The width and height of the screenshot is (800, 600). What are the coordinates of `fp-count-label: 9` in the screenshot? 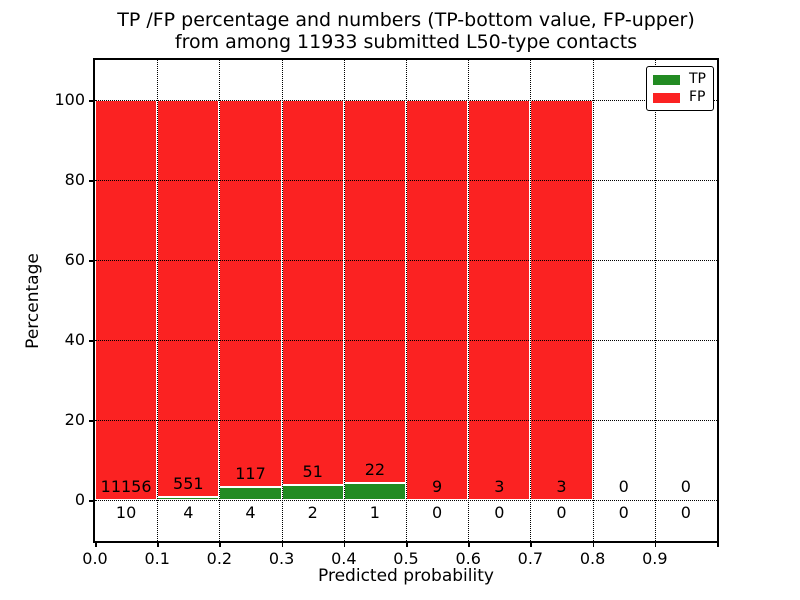 It's located at (437, 486).